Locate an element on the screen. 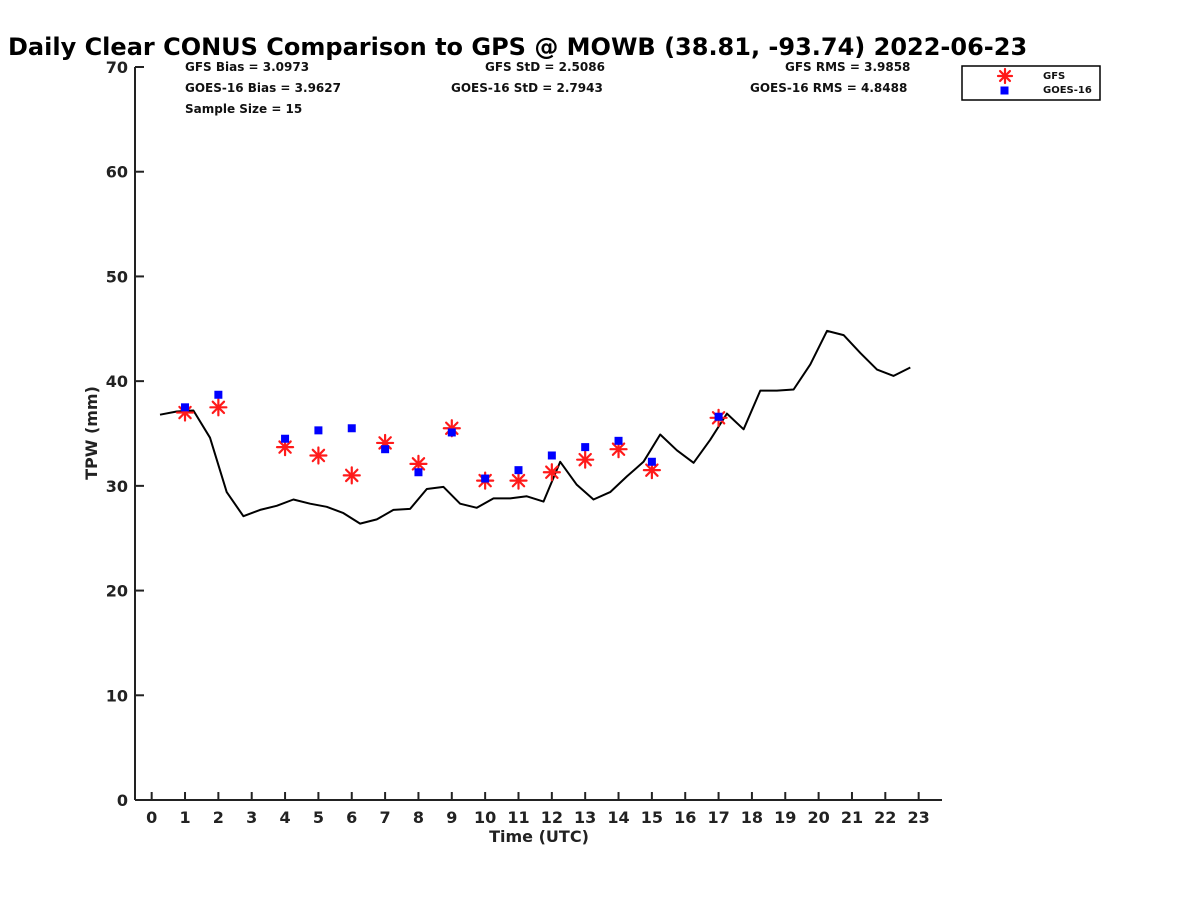  x-tick-label: 14 is located at coordinates (618, 817).